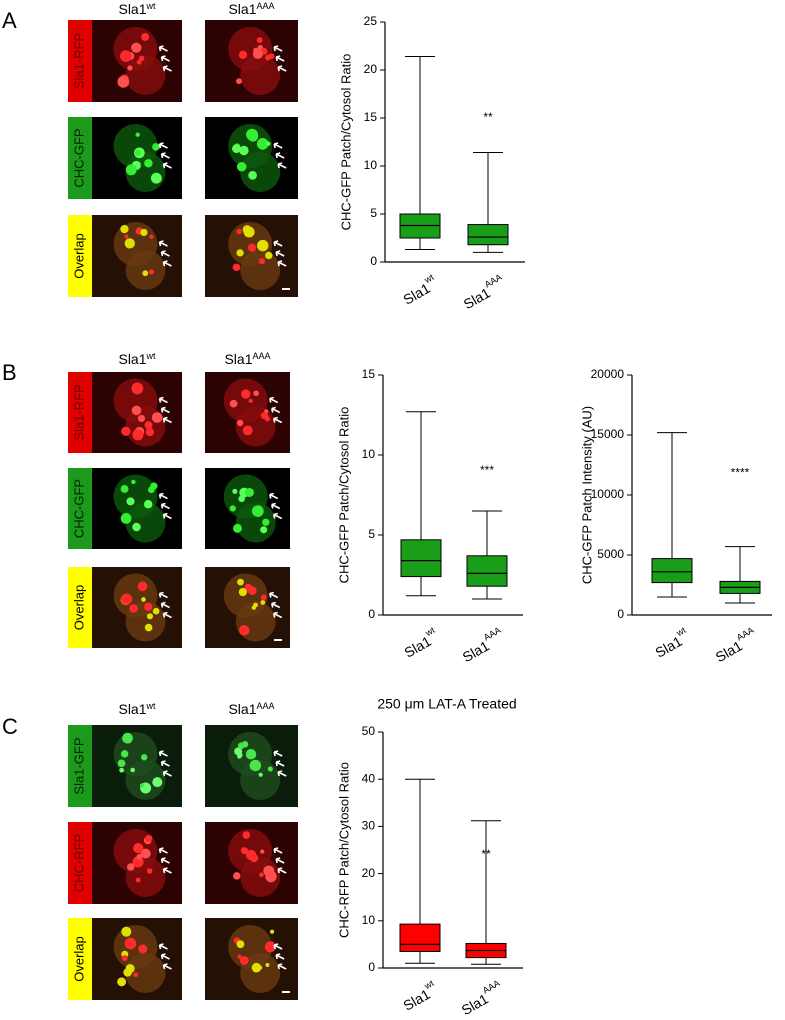 Image resolution: width=785 pixels, height=1020 pixels. Describe the element at coordinates (420, 996) in the screenshot. I see `x-tick-label: Sla1wt` at that location.